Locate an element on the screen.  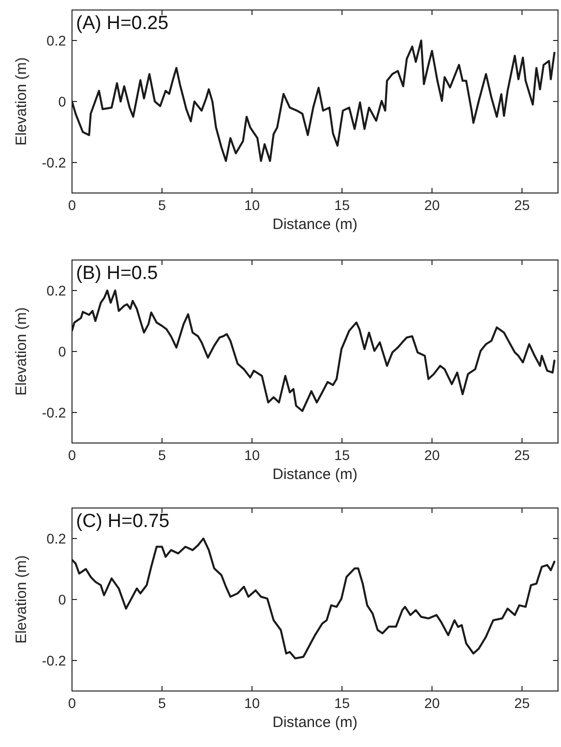
chart-title: (B) H=0.5 is located at coordinates (117, 273).